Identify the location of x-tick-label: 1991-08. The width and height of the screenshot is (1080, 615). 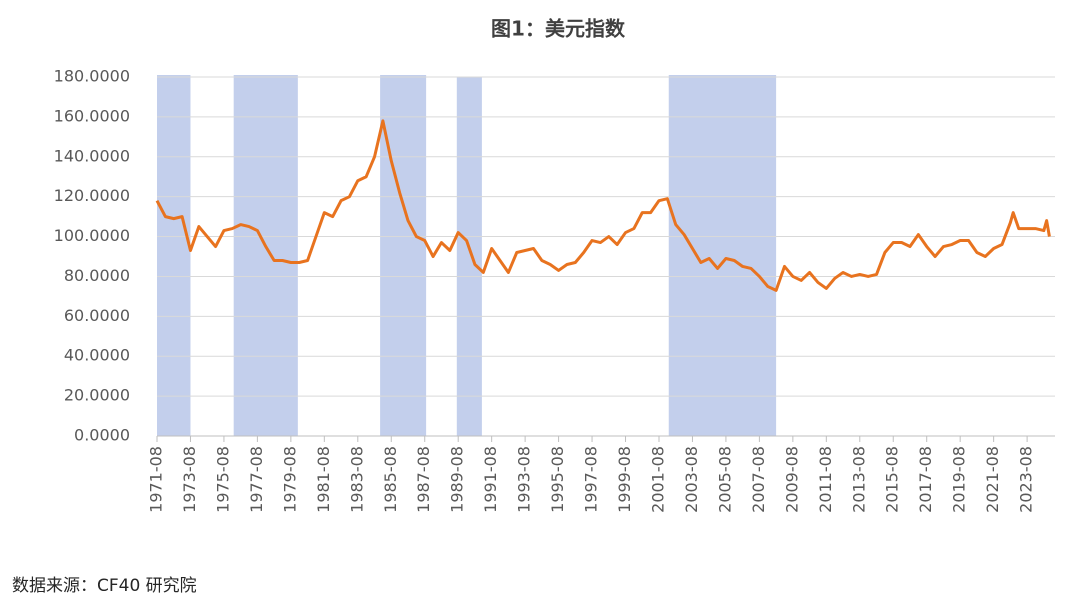
(490, 479).